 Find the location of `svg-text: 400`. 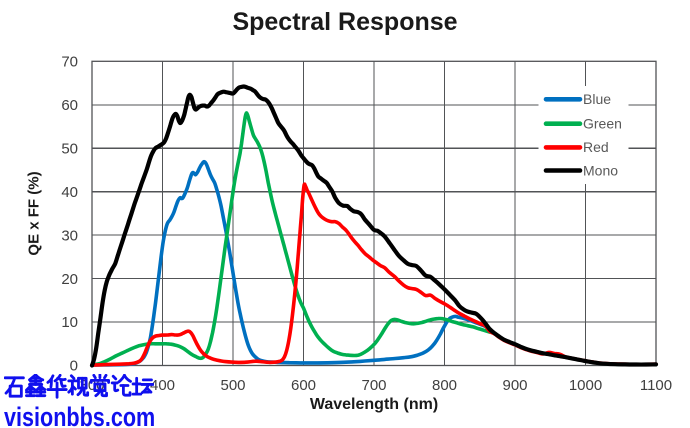

svg-text: 400 is located at coordinates (162, 385).